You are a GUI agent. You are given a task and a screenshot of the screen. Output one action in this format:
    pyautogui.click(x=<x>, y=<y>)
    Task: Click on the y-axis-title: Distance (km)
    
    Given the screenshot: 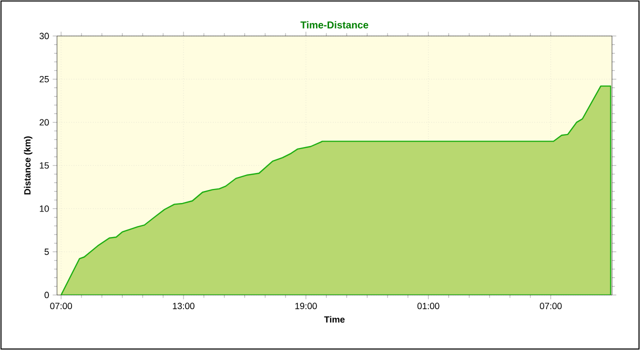 What is the action you would take?
    pyautogui.click(x=28, y=165)
    